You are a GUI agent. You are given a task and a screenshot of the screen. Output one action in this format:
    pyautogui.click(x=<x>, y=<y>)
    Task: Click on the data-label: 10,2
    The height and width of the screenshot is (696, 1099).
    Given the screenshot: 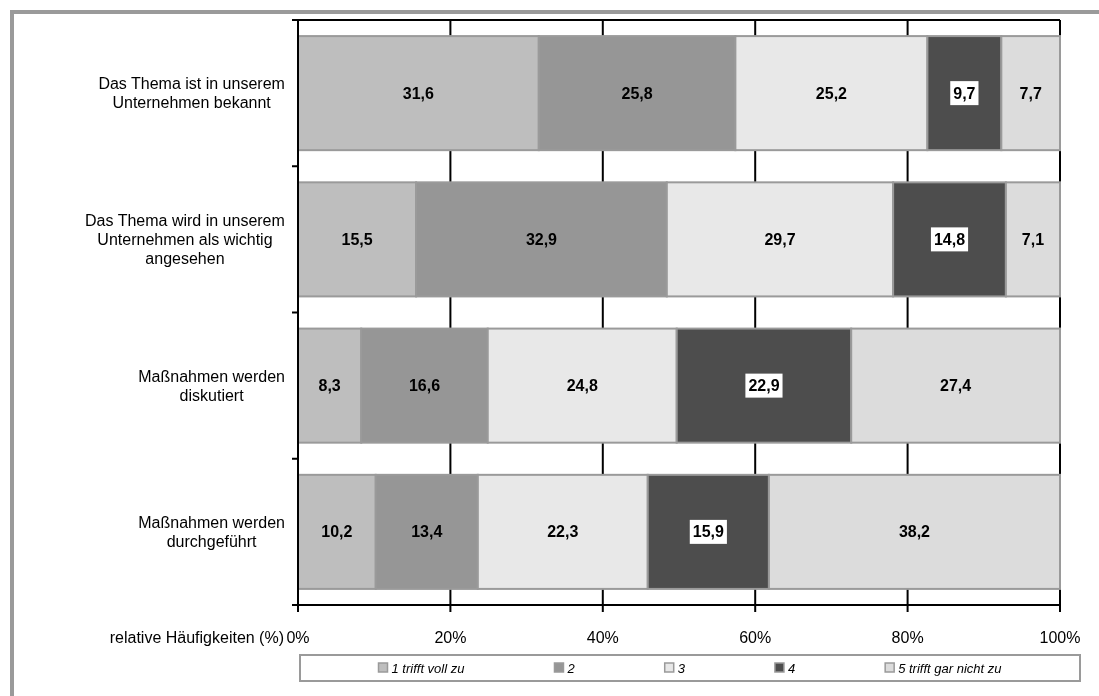 What is the action you would take?
    pyautogui.click(x=337, y=532)
    